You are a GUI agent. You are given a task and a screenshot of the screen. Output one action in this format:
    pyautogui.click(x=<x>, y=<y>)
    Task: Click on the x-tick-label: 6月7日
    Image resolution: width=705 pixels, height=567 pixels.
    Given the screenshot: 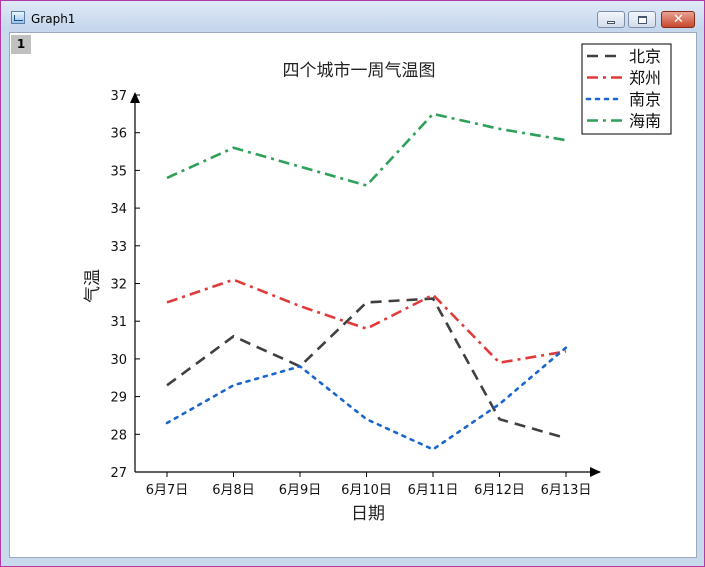 What is the action you would take?
    pyautogui.click(x=167, y=490)
    